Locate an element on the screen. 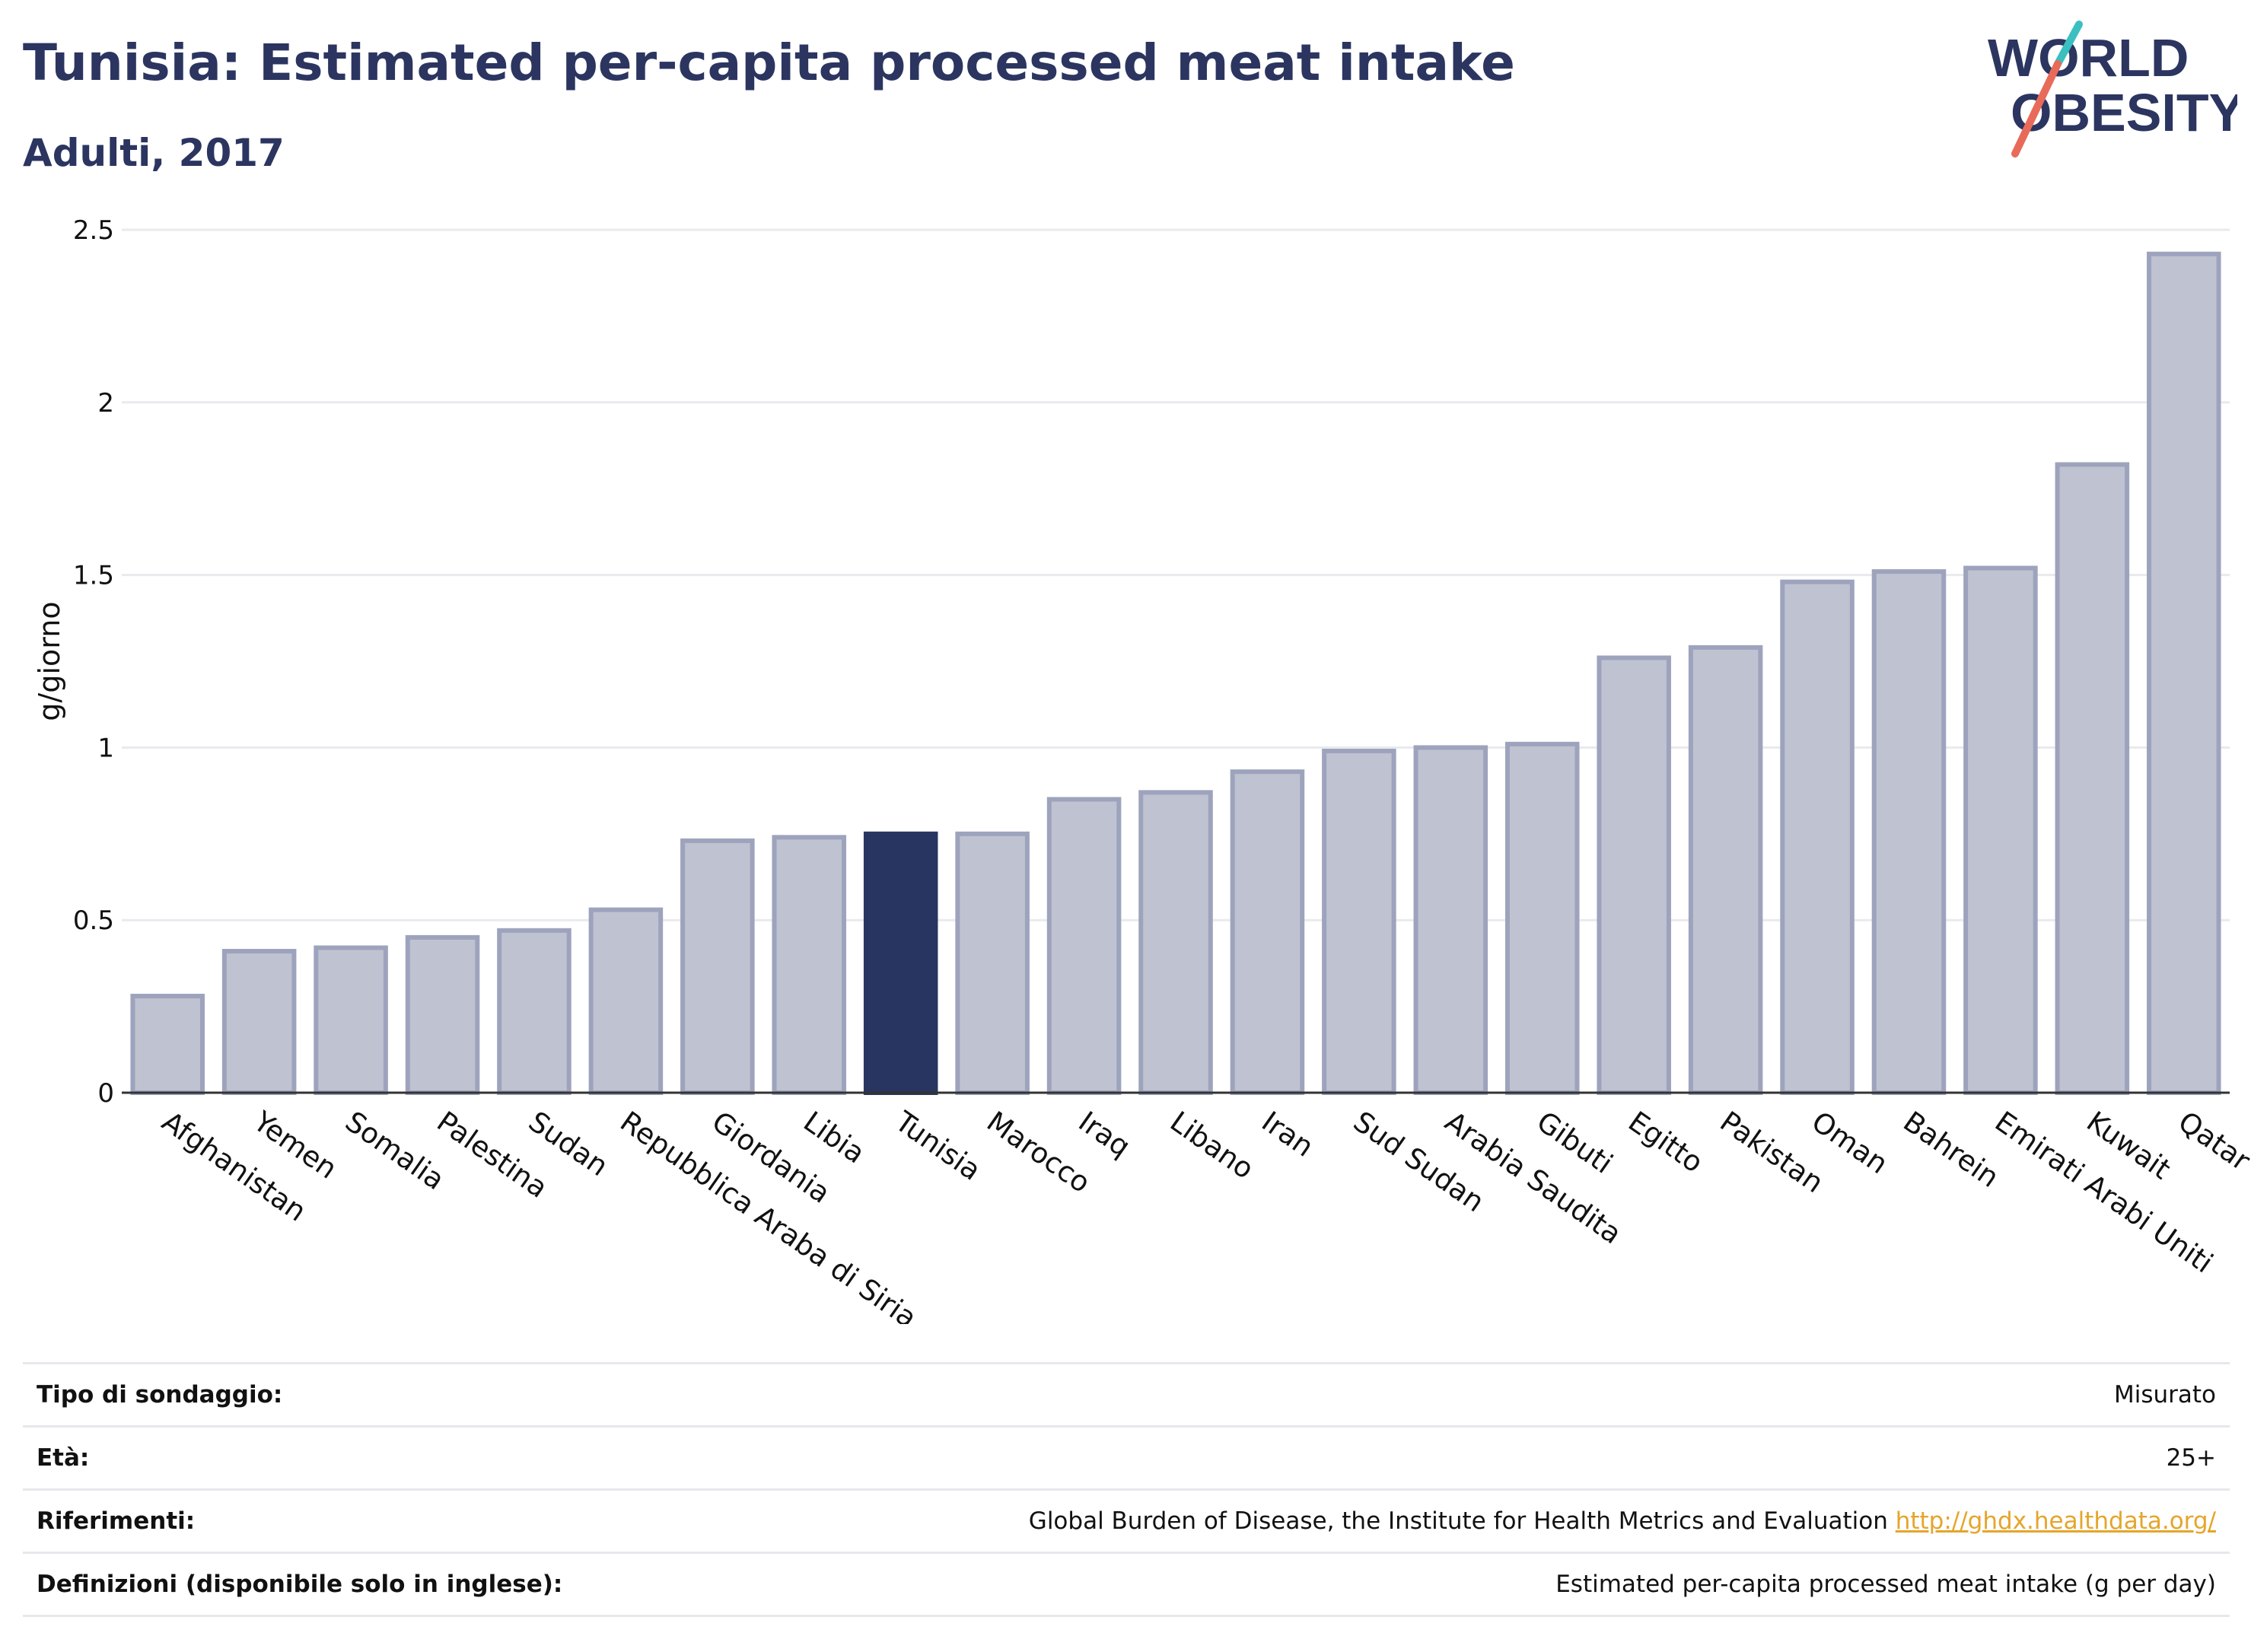 Image resolution: width=2251 pixels, height=1652 pixels. bar-afghanistan is located at coordinates (167, 1044).